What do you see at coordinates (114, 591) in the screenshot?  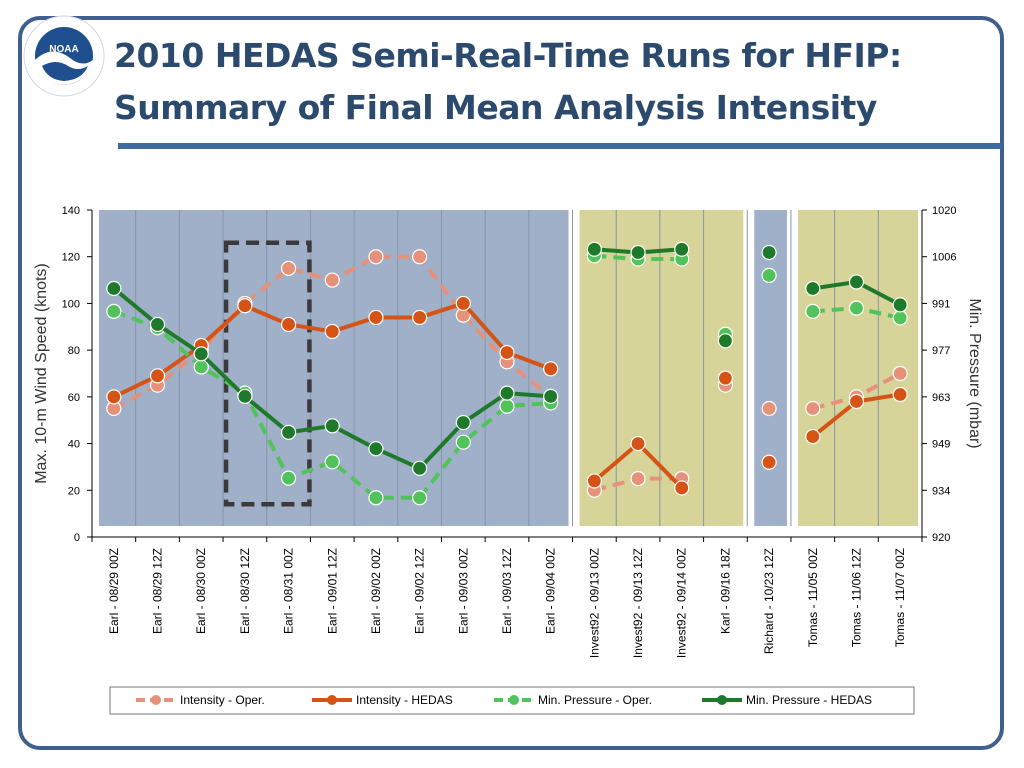 I see `x-tick-label: Earl - 08/29 00Z` at bounding box center [114, 591].